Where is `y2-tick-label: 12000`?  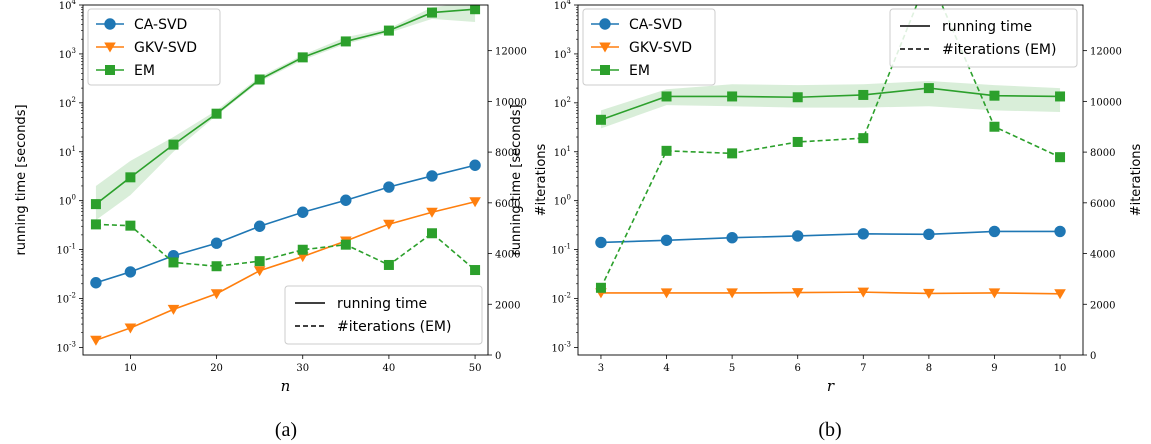 y2-tick-label: 12000 is located at coordinates (511, 52).